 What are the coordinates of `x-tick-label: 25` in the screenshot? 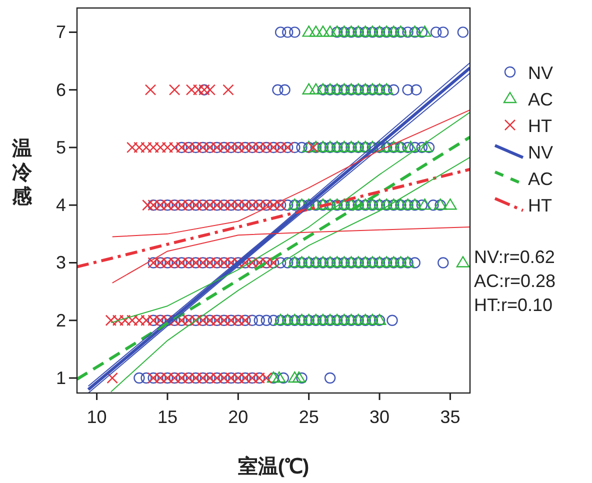 It's located at (308, 417).